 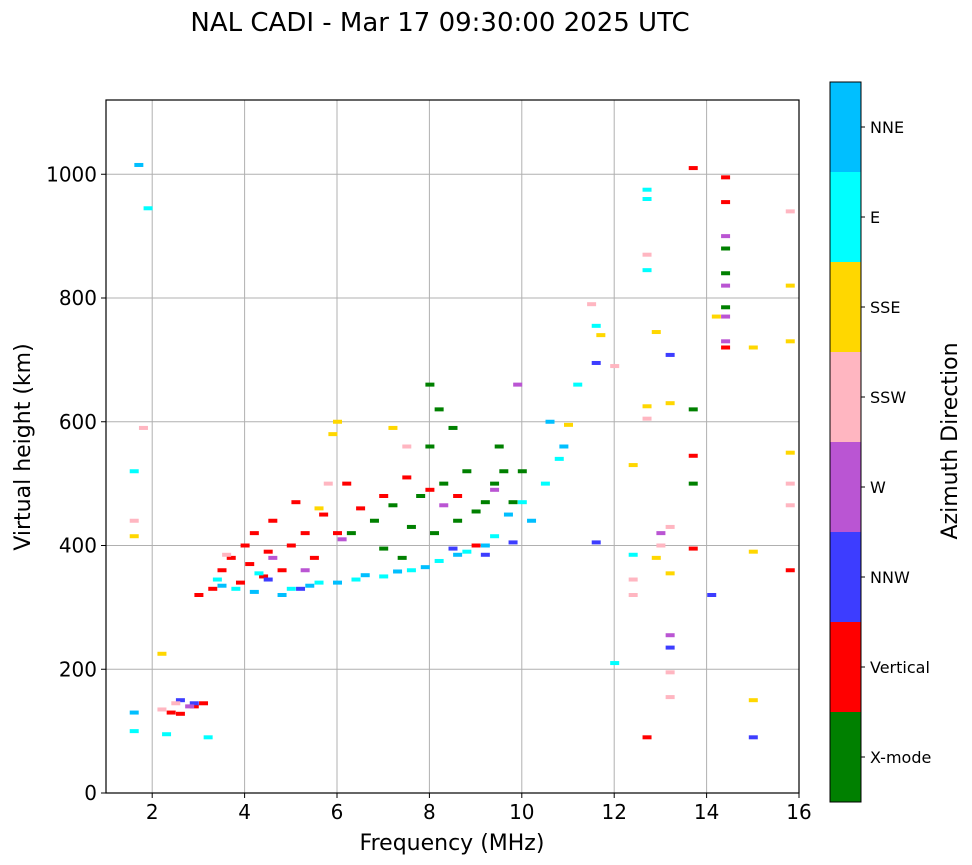 What do you see at coordinates (878, 487) in the screenshot?
I see `colorbar-tick-label: W` at bounding box center [878, 487].